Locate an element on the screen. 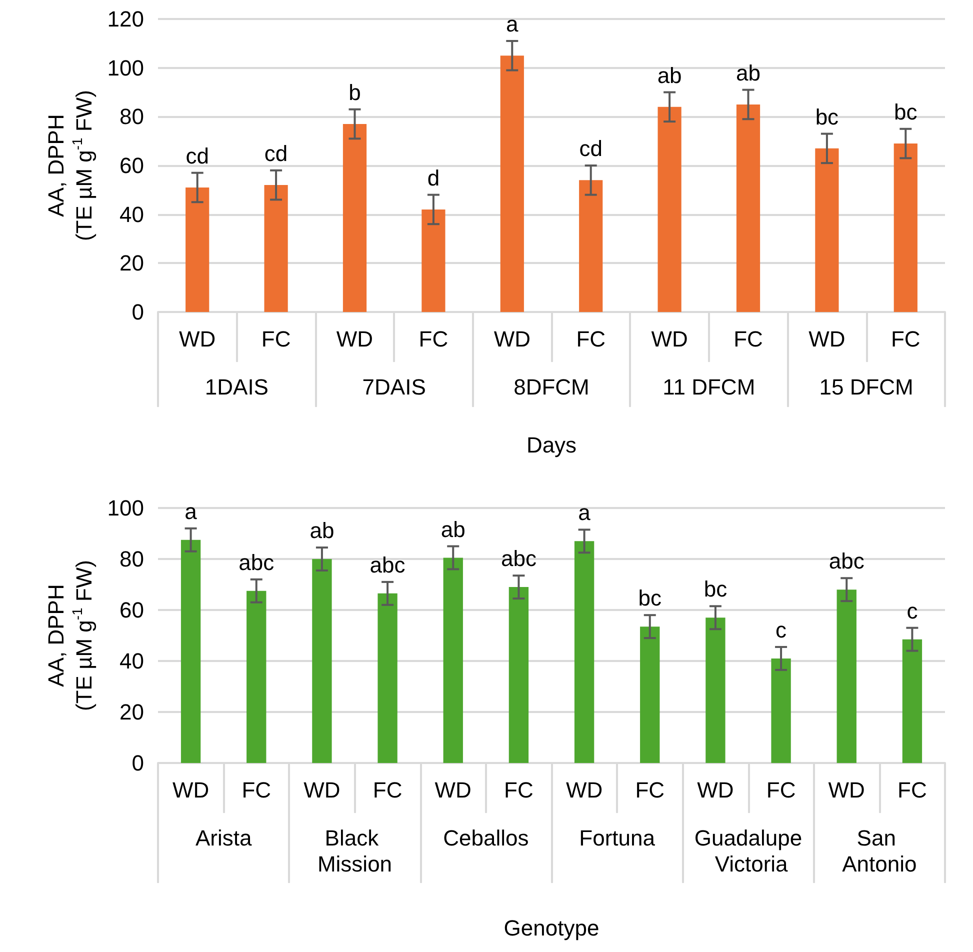 The image size is (973, 952). text: Ceballos is located at coordinates (486, 838).